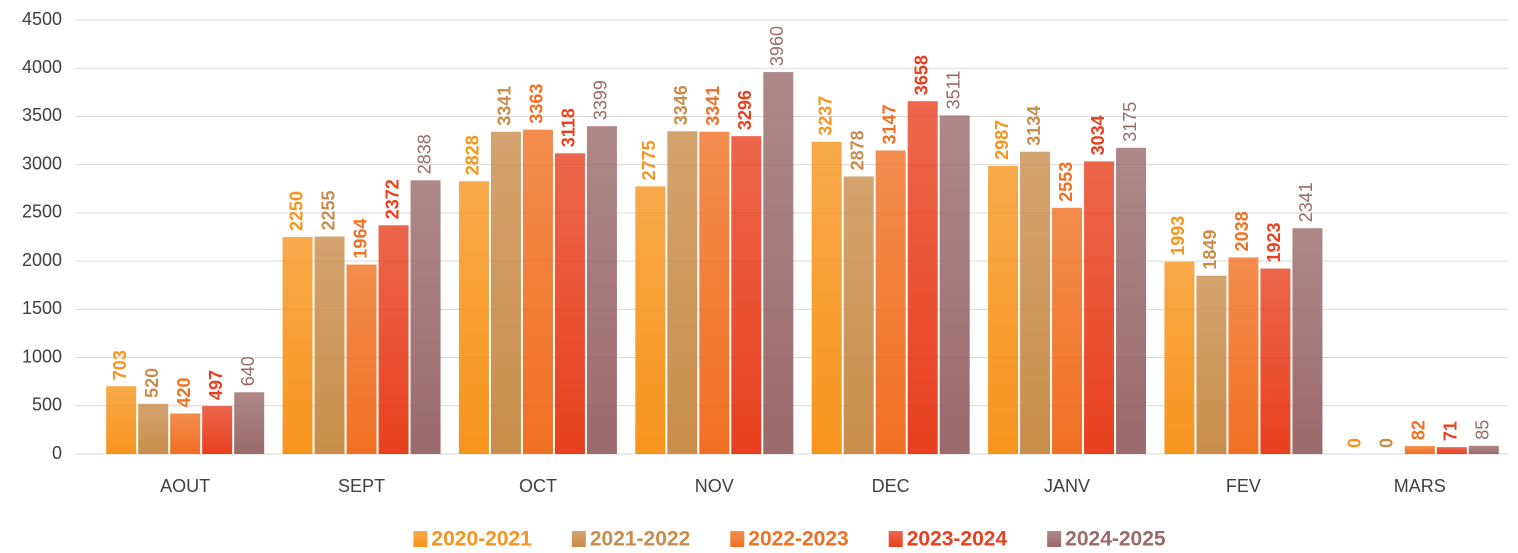  What do you see at coordinates (1355, 443) in the screenshot?
I see `data-label: 0` at bounding box center [1355, 443].